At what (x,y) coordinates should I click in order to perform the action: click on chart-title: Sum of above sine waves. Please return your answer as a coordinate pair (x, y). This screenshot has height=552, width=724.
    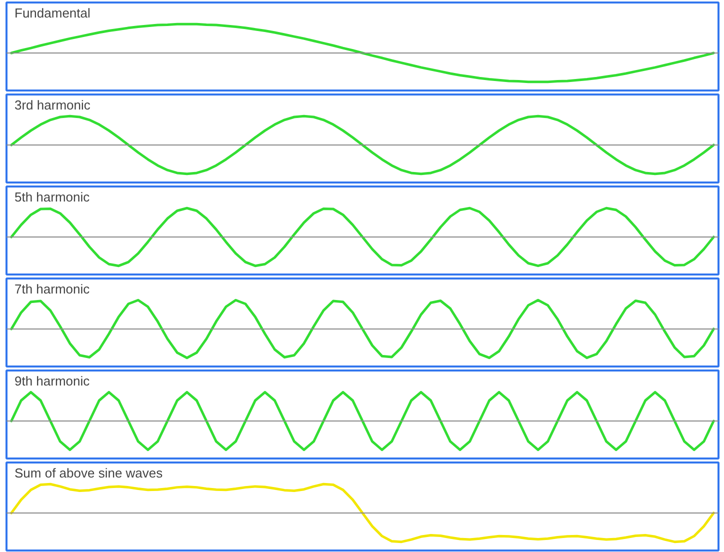
    Looking at the image, I should click on (89, 473).